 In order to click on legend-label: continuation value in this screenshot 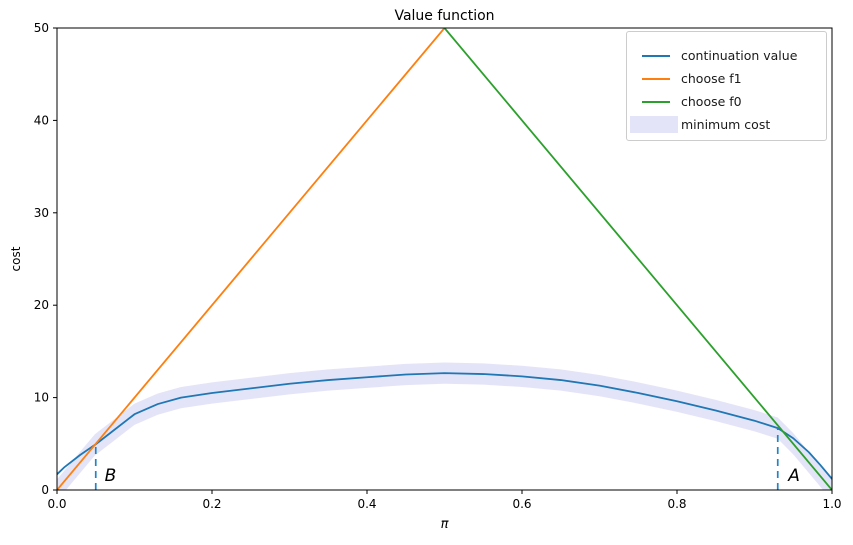, I will do `click(739, 55)`.